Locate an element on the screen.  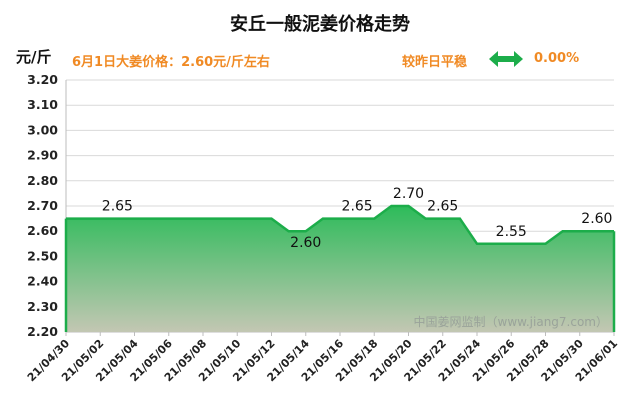
y-tick-label: 2.90 is located at coordinates (42, 155).